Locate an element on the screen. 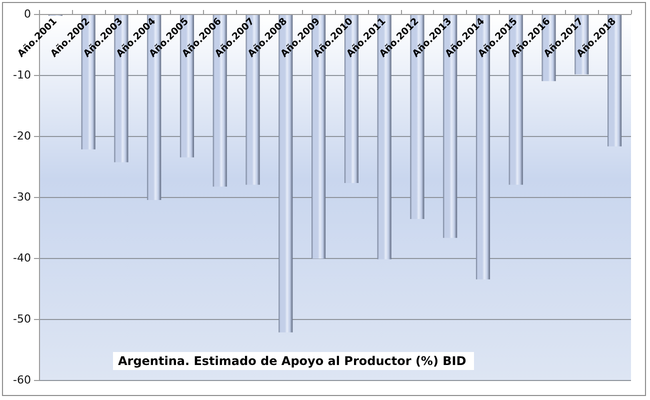  y-tick-label: -10 is located at coordinates (22, 75).